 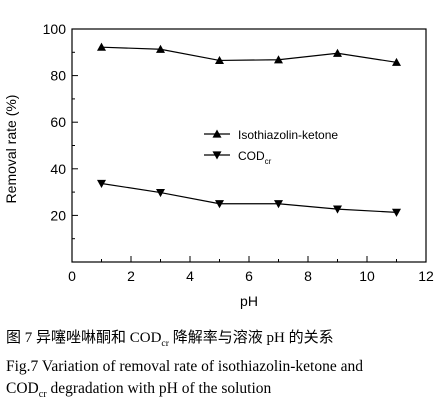 I want to click on chart-legend: Isothiazolin-ketone CODcr, so click(x=271, y=147).